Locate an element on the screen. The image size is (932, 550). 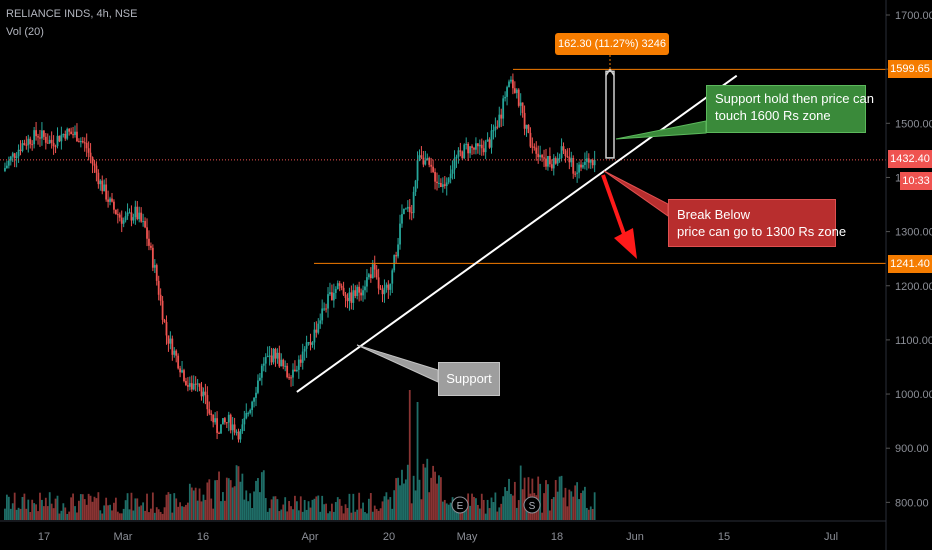
callout-support: Support is located at coordinates (469, 379).